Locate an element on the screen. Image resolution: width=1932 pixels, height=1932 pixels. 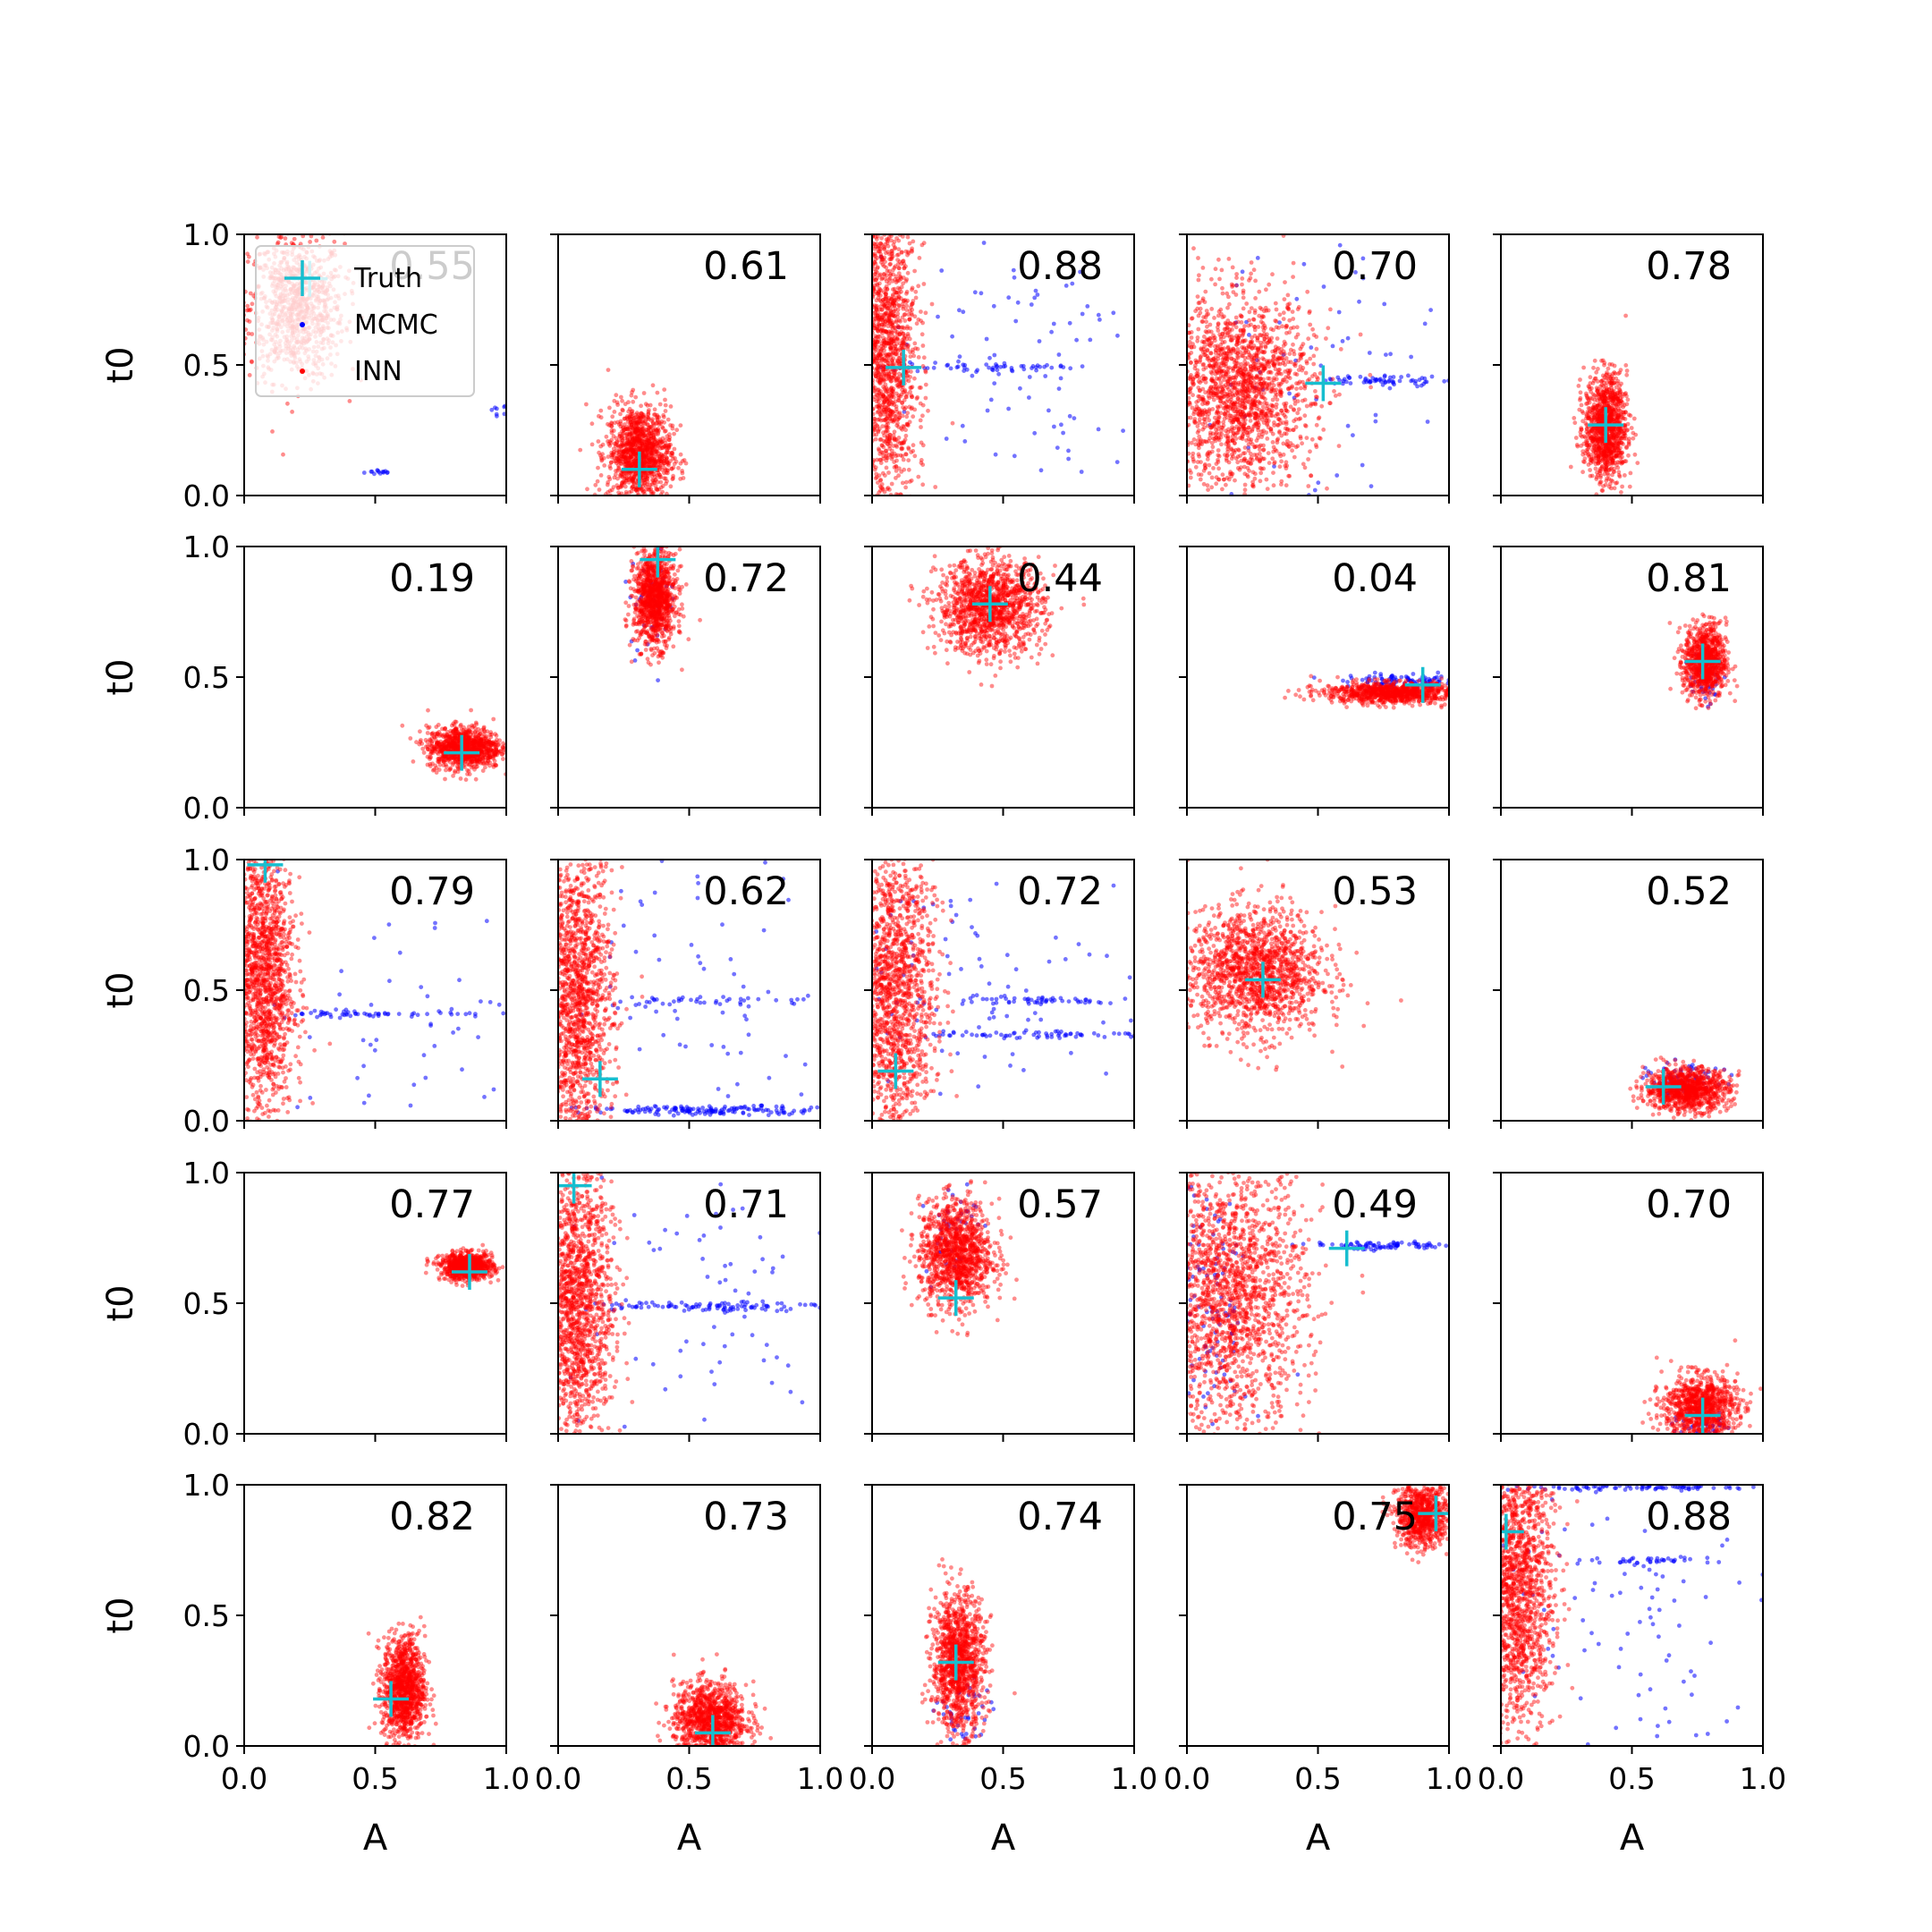
y-tick-label: 0.0 is located at coordinates (206, 496).